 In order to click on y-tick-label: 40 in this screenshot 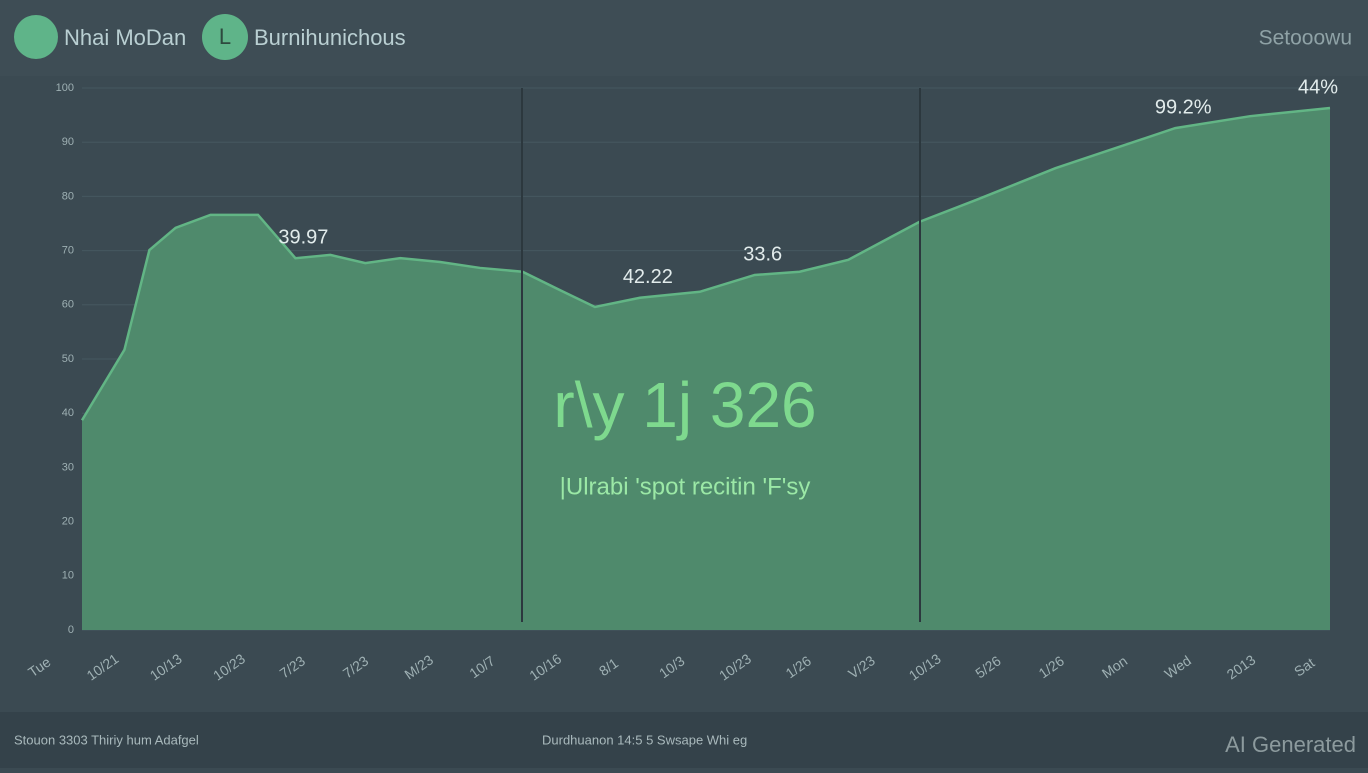, I will do `click(68, 413)`.